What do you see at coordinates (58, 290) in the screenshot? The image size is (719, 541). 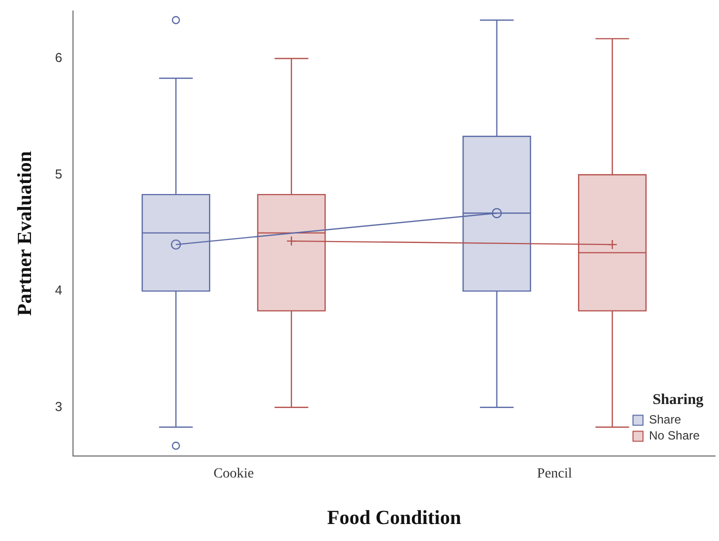 I see `y-tick-label: 4` at bounding box center [58, 290].